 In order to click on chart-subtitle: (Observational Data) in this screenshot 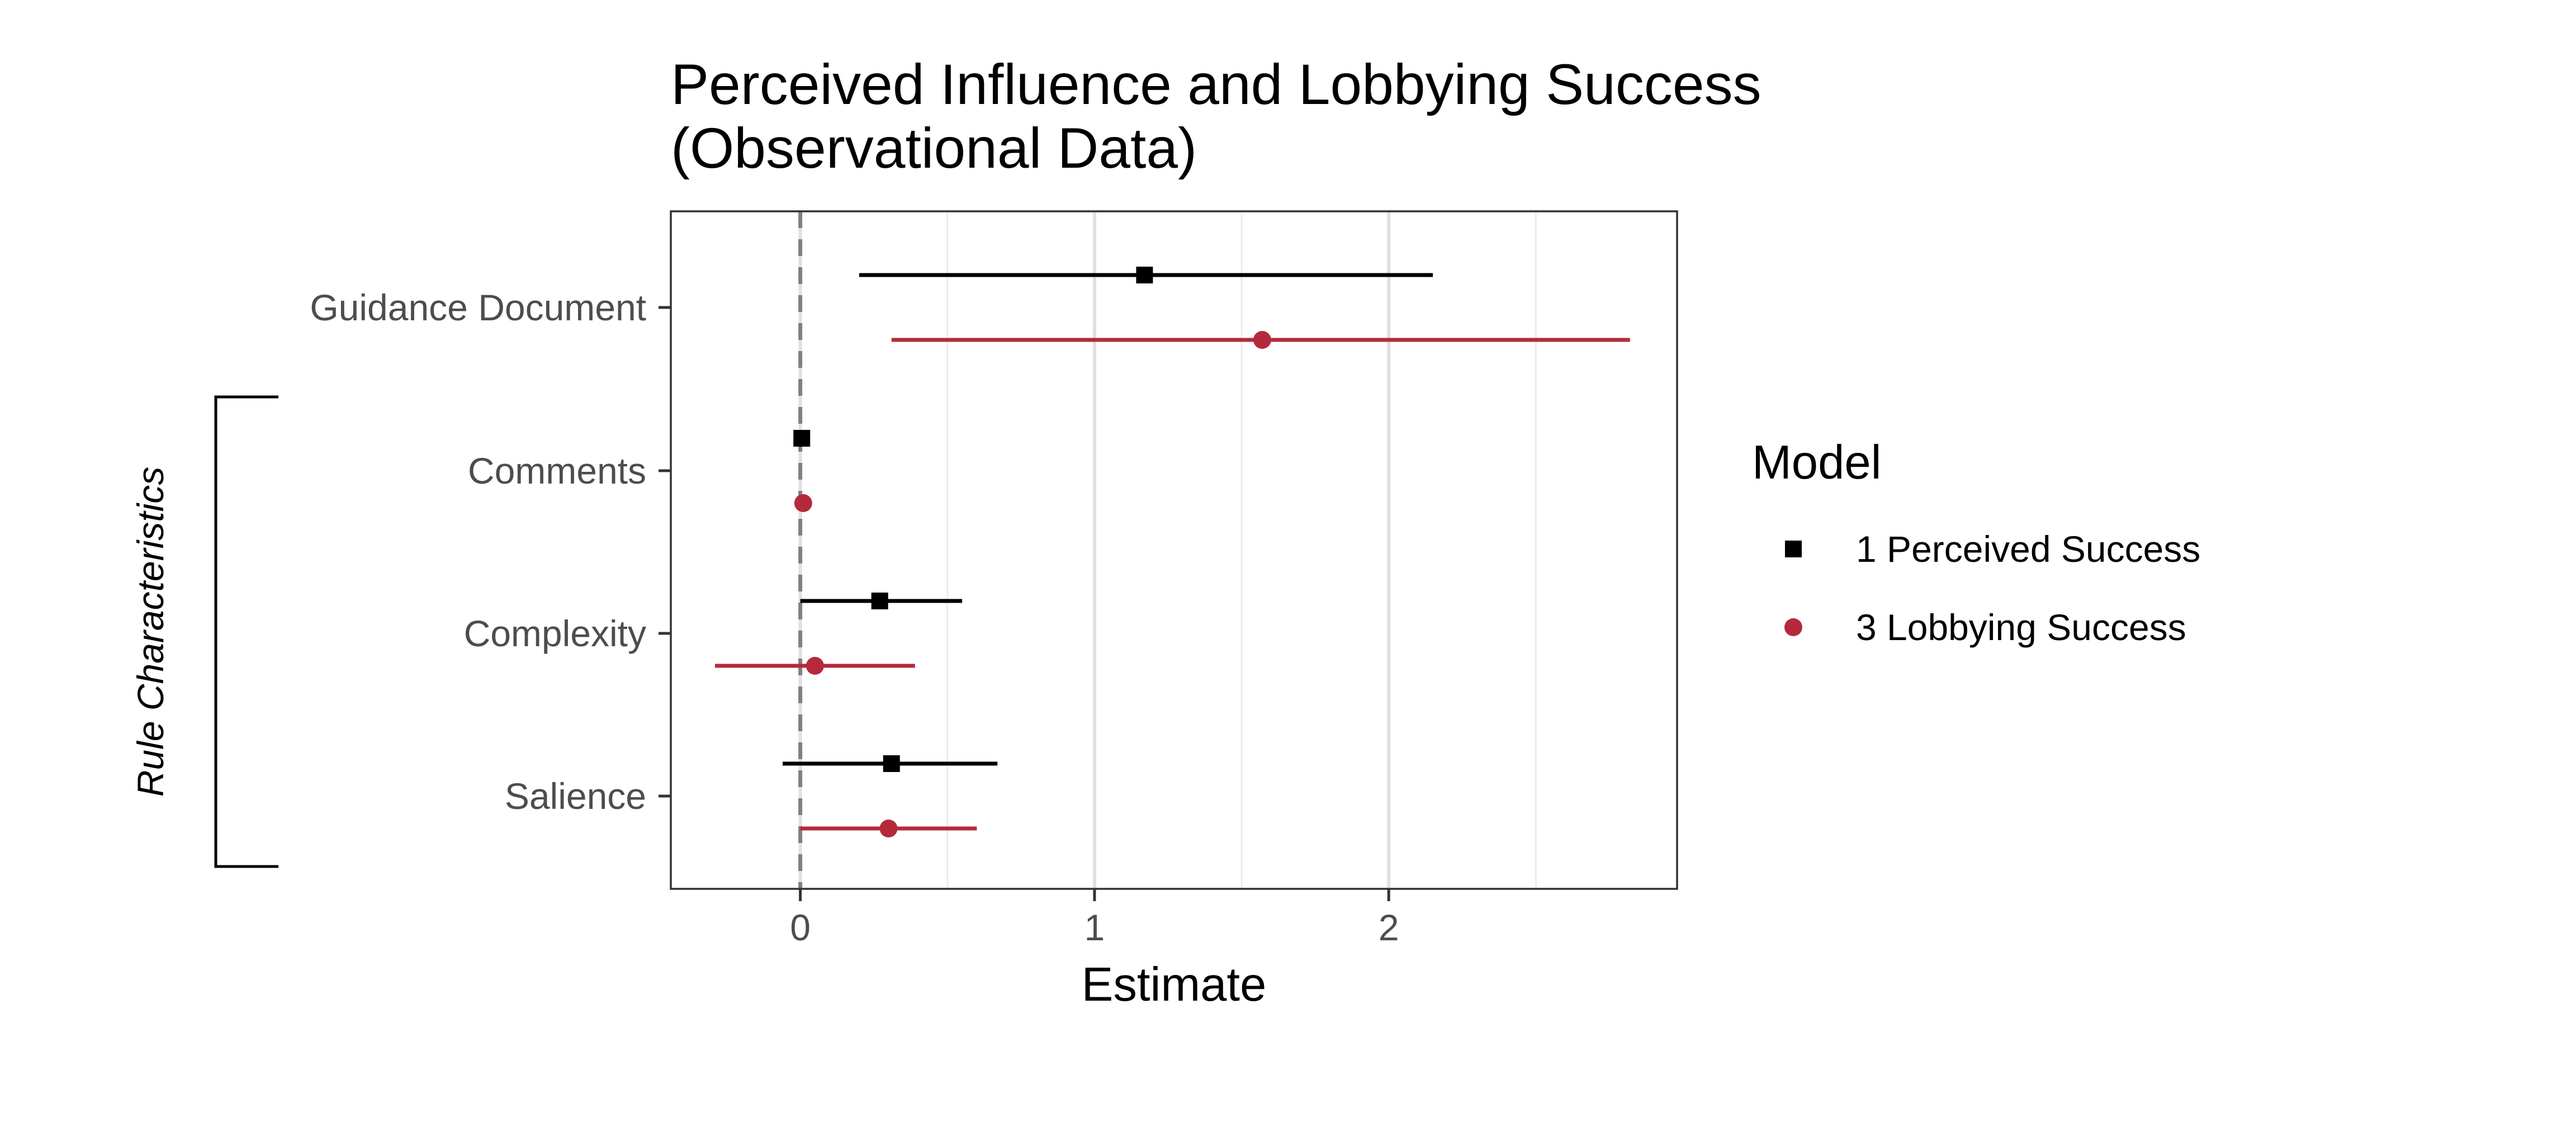, I will do `click(934, 148)`.